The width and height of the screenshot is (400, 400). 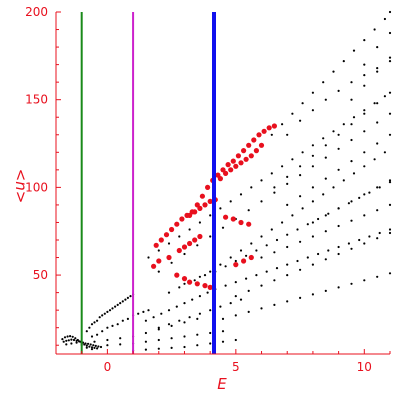 What do you see at coordinates (36, 12) in the screenshot?
I see `y-tick-label-3: 200` at bounding box center [36, 12].